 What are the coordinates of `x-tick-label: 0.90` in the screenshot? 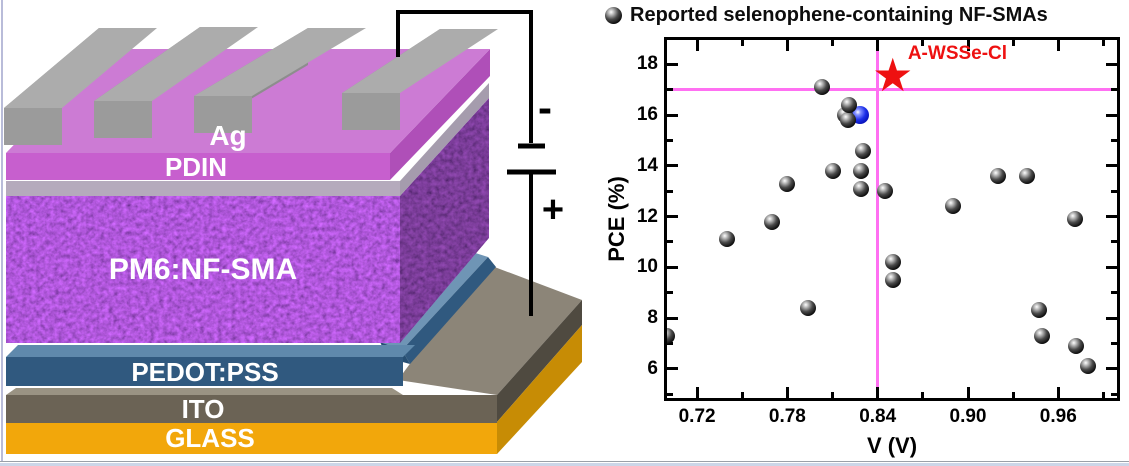 It's located at (968, 416).